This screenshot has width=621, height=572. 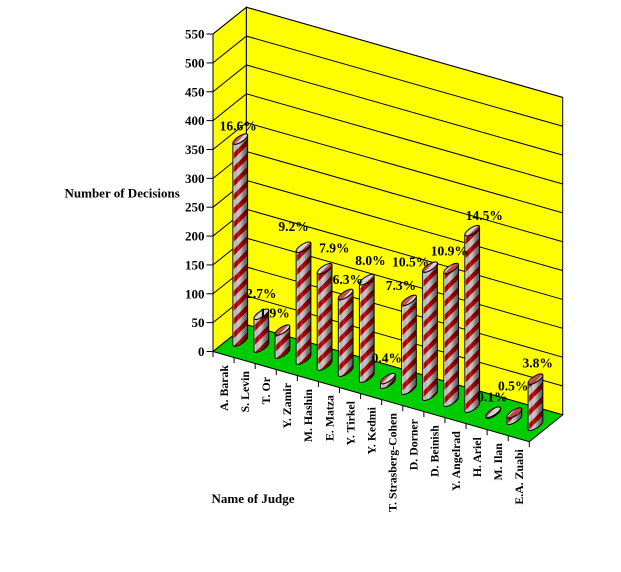 What do you see at coordinates (238, 125) in the screenshot?
I see `bar-value-label: 16.6%` at bounding box center [238, 125].